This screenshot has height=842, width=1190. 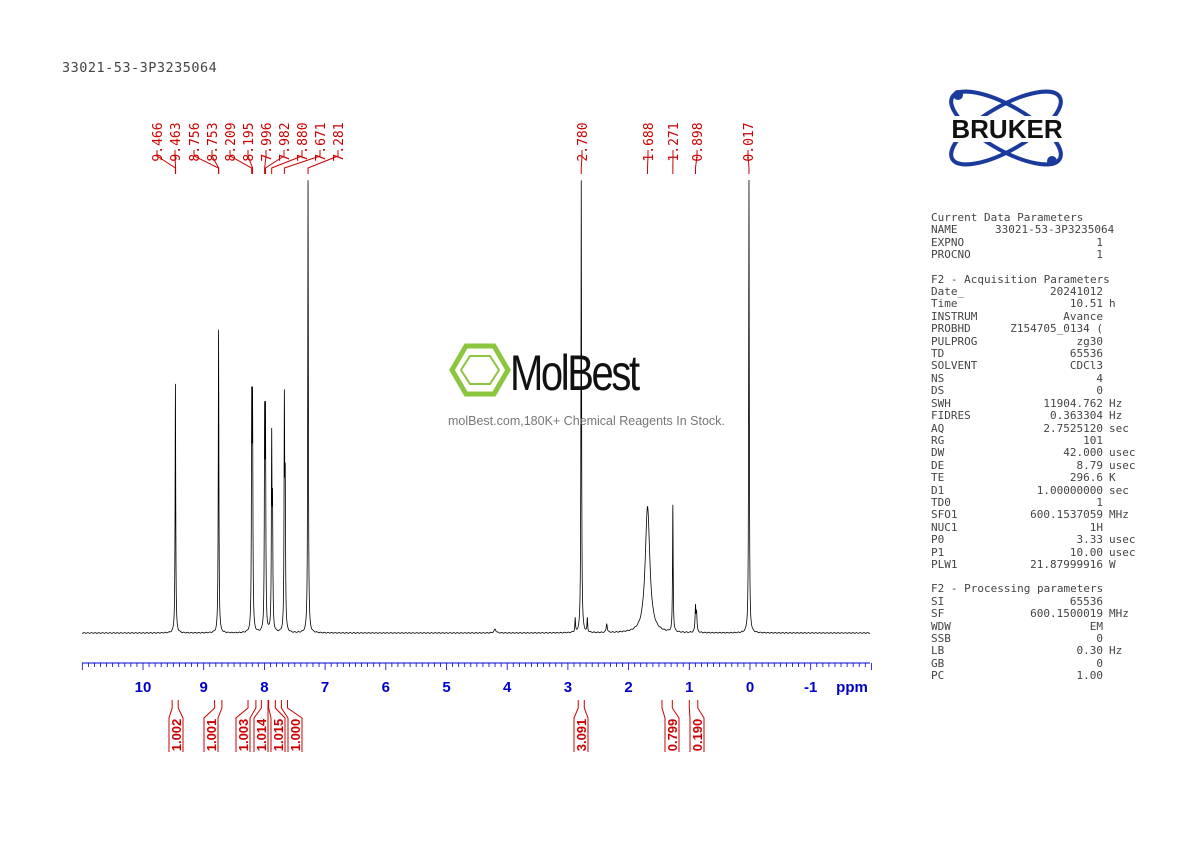 I want to click on peak-label: 9.466, so click(x=158, y=141).